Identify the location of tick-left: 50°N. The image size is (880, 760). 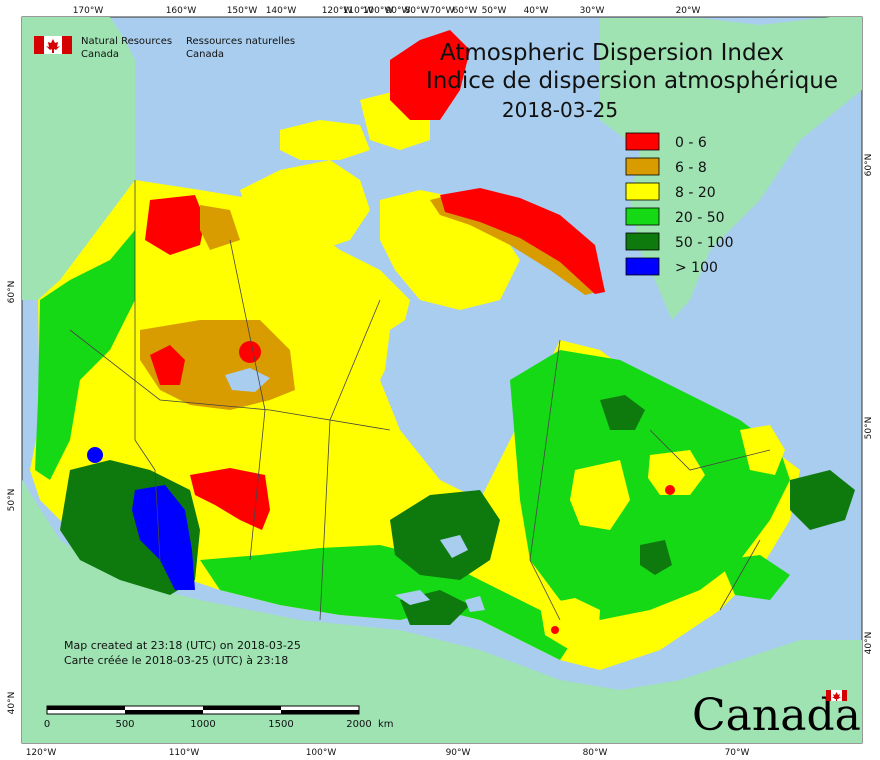
(12, 500).